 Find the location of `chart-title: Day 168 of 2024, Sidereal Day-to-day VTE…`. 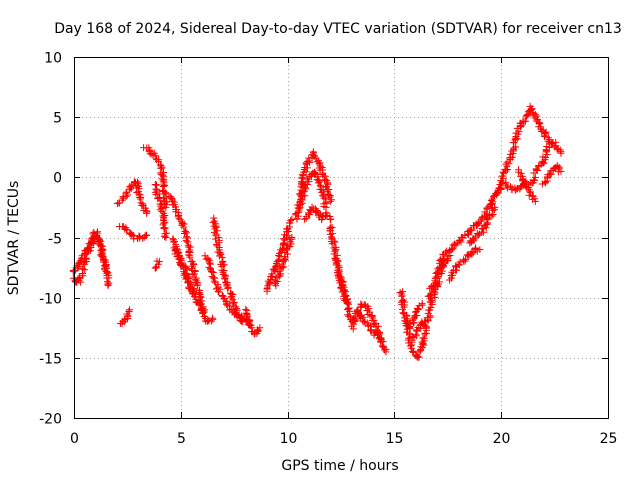

chart-title: Day 168 of 2024, Sidereal Day-to-day VTE… is located at coordinates (338, 29).